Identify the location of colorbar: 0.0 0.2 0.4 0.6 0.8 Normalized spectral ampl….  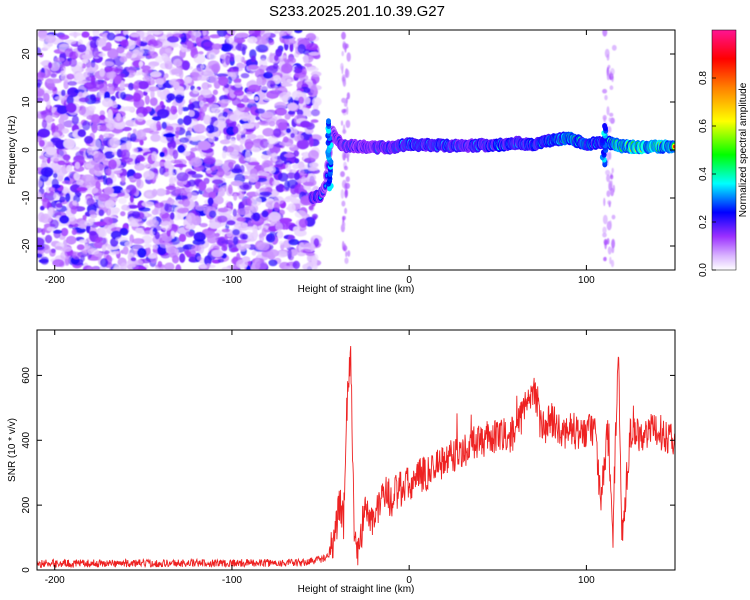
(723, 153).